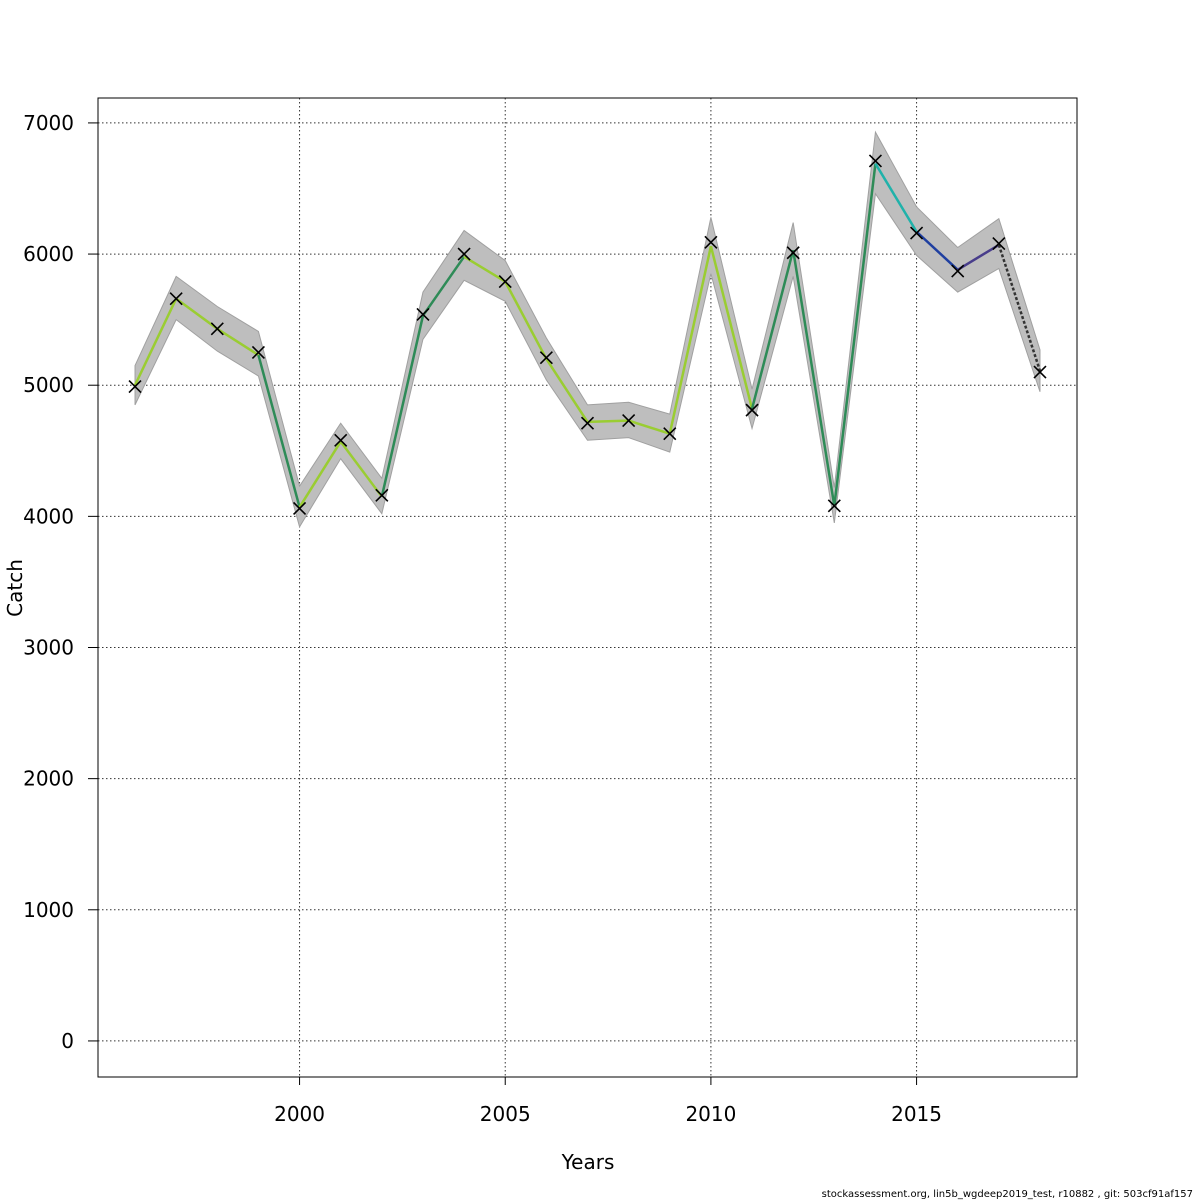  I want to click on y-tick-label: 5000, so click(48, 385).